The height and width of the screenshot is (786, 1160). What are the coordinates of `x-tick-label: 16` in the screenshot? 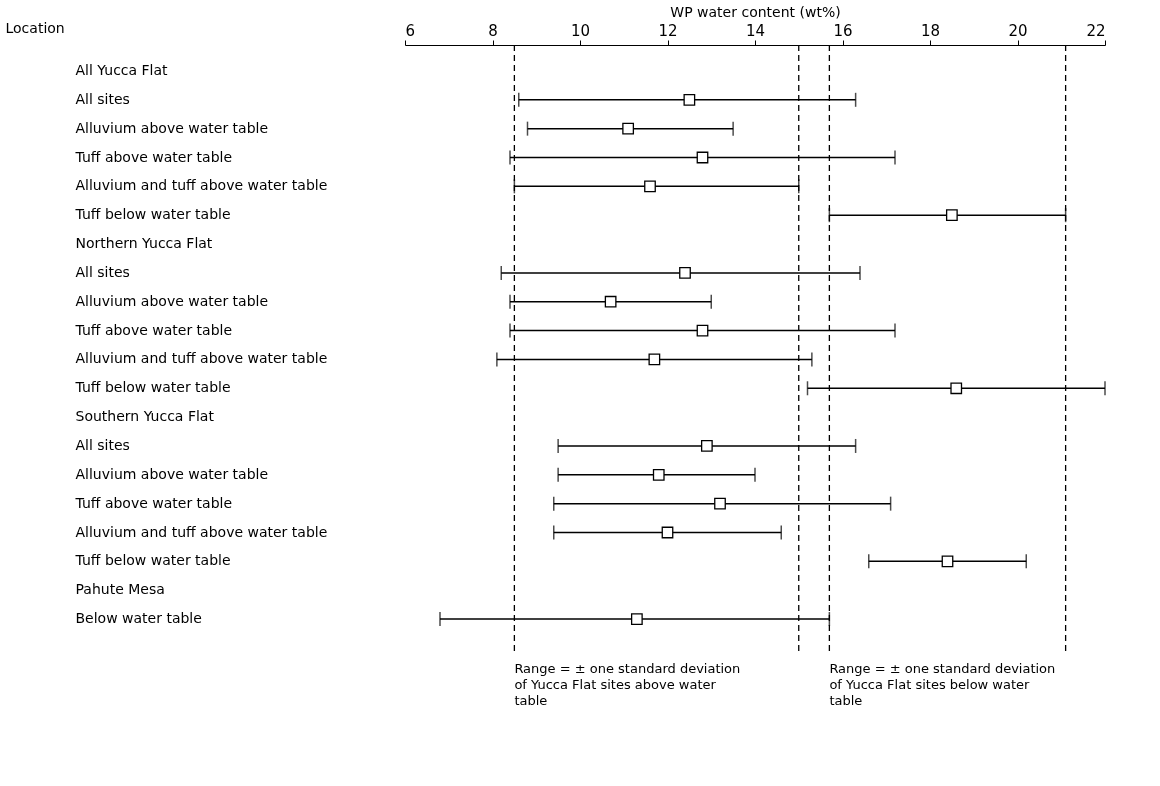 It's located at (843, 30).